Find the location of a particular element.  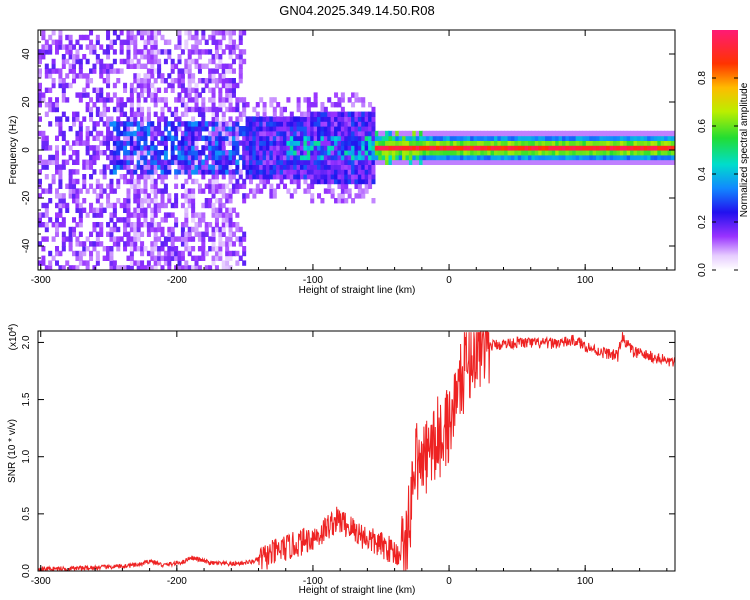

y-tick-label: 20 is located at coordinates (26, 102).